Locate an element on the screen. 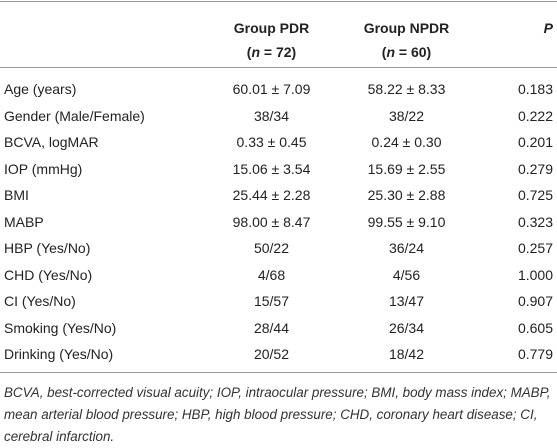 The image size is (557, 448). cell: 0.24 ± 0.30 is located at coordinates (406, 142).